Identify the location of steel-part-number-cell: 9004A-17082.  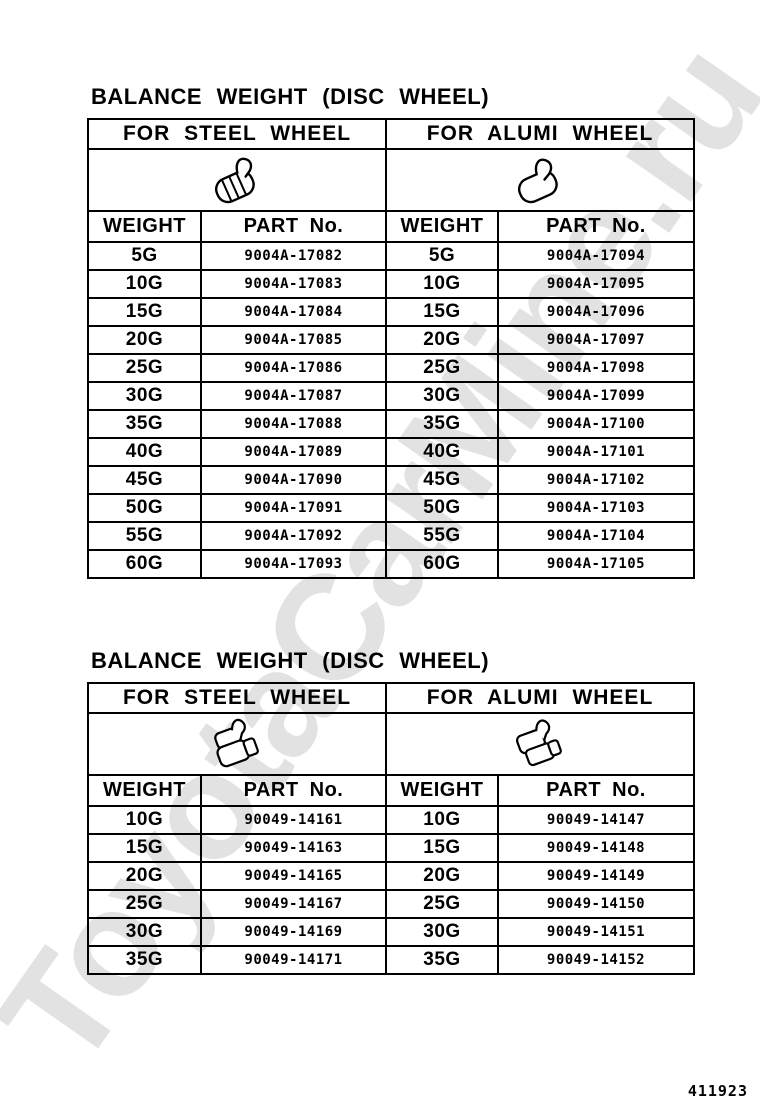
(293, 256).